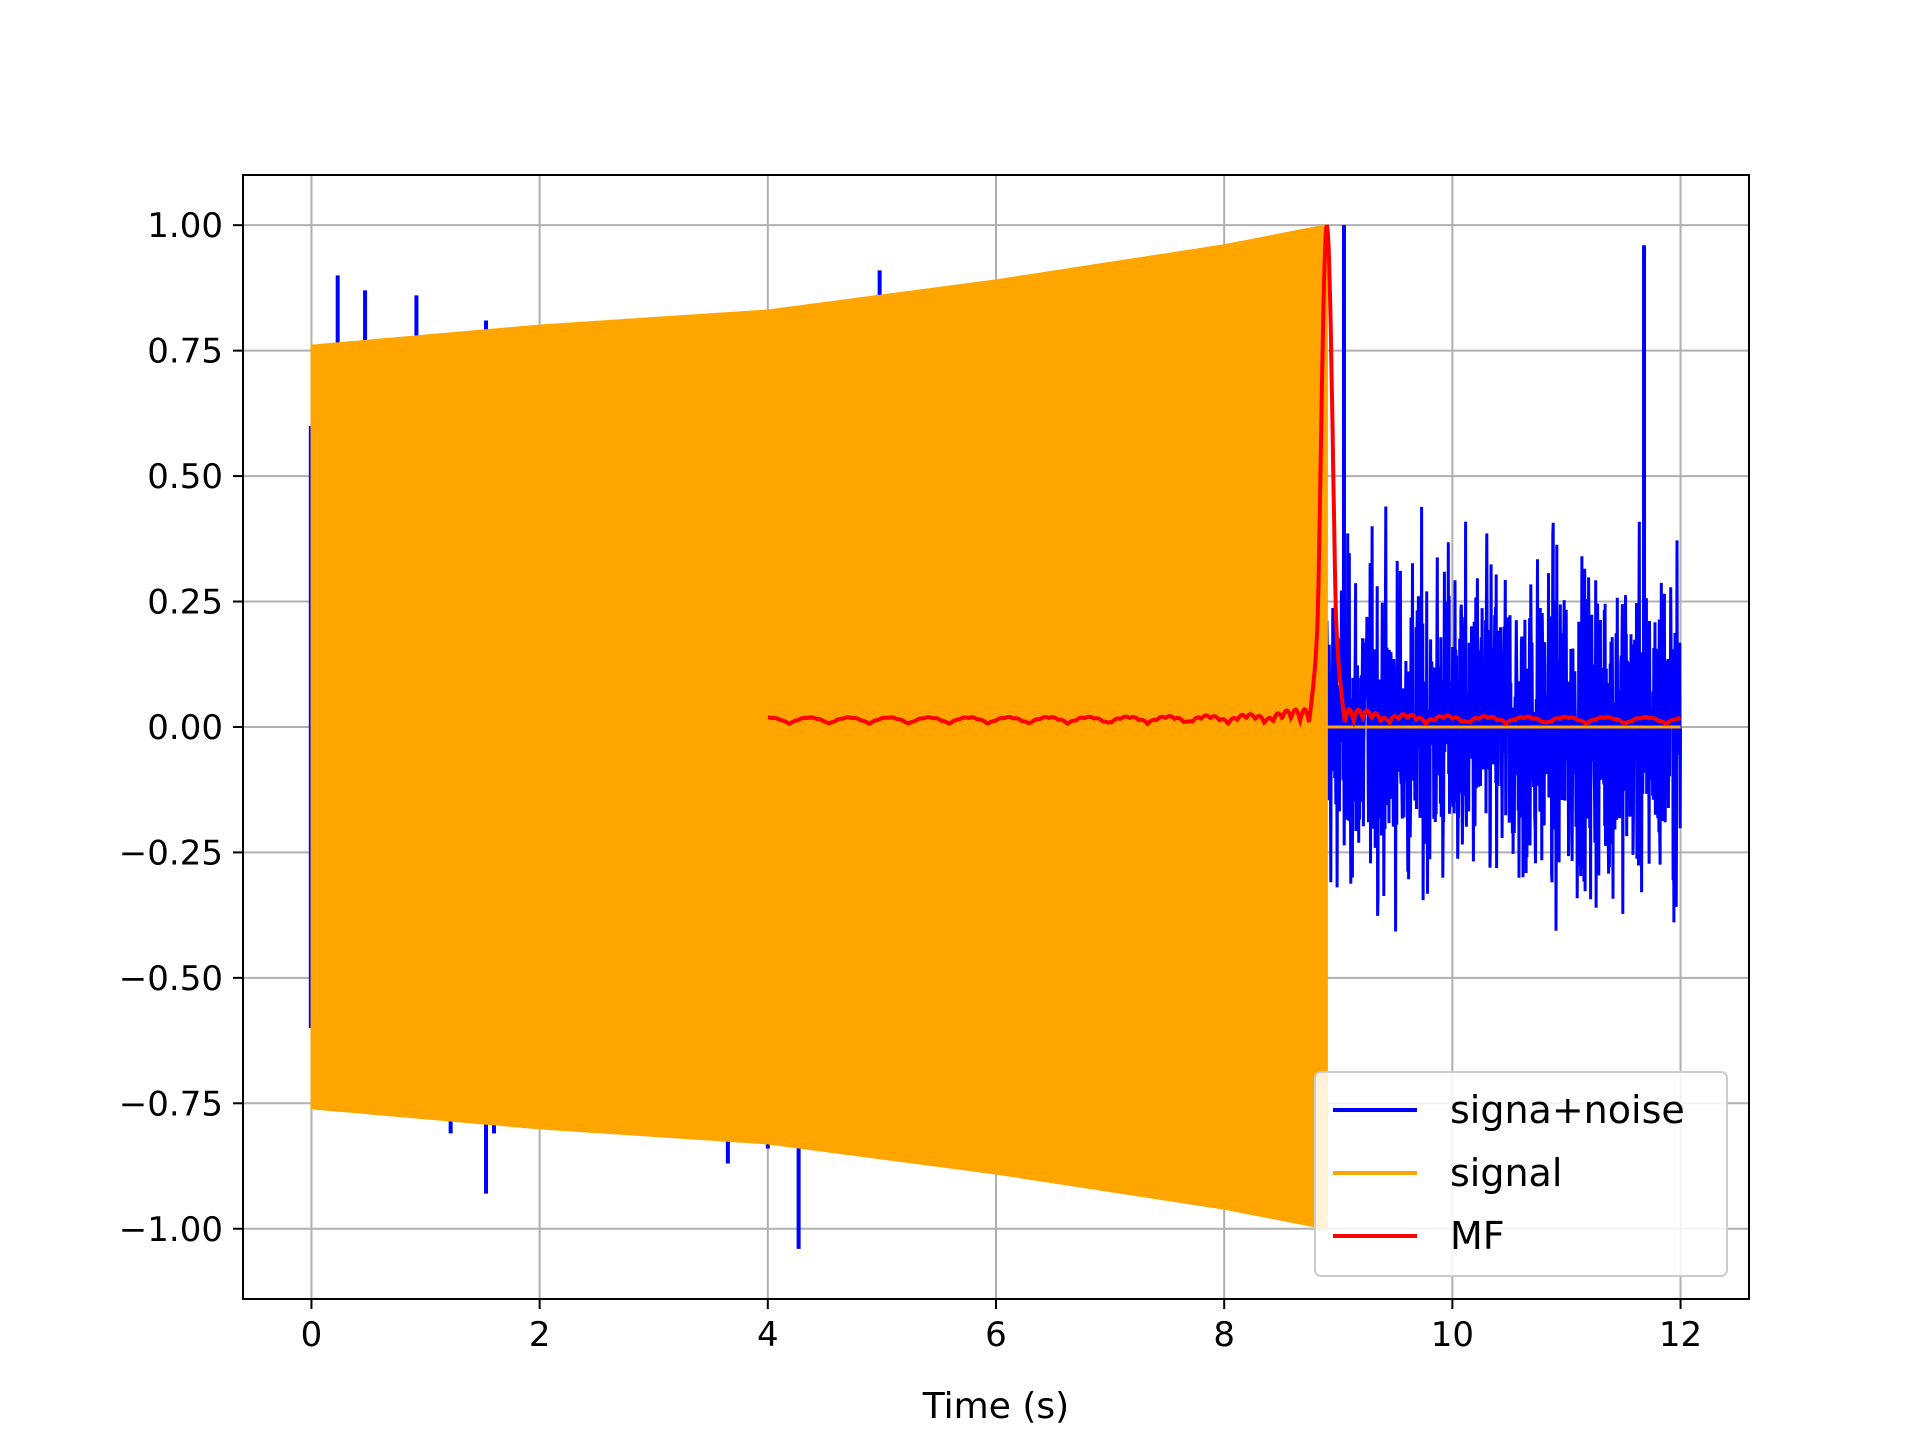 The width and height of the screenshot is (1920, 1440). Describe the element at coordinates (185, 477) in the screenshot. I see `y-tick-label: 0.50` at that location.